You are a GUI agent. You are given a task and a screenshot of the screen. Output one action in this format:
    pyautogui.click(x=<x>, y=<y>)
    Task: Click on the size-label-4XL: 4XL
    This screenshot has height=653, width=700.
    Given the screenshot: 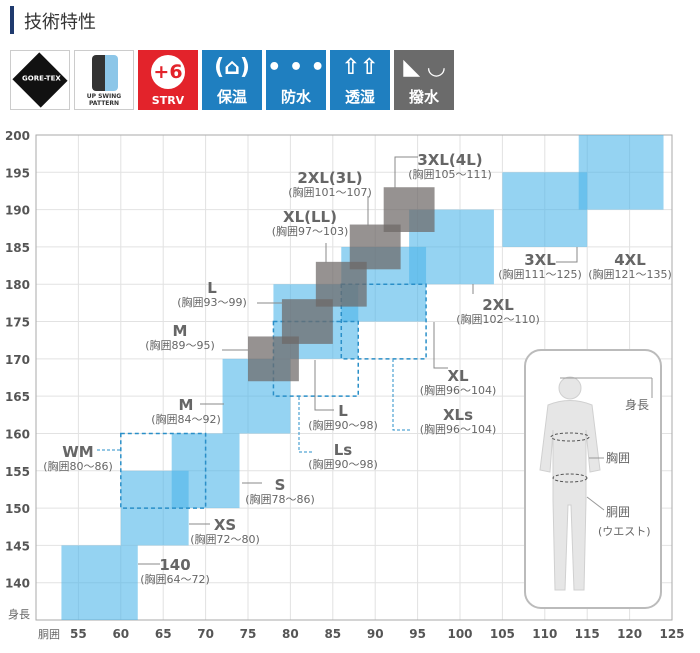 What is the action you would take?
    pyautogui.click(x=630, y=260)
    